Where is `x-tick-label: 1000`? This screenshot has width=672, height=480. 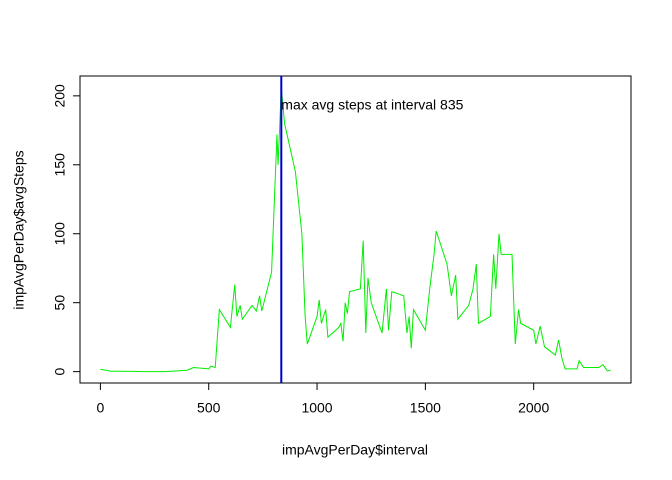
x-tick-label: 1000 is located at coordinates (316, 408).